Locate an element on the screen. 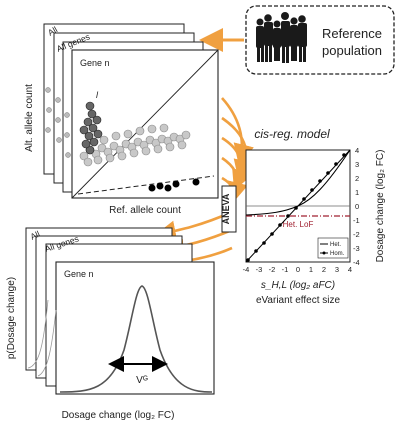 This screenshot has height=428, width=400. light-gray-dots is located at coordinates (135, 145).